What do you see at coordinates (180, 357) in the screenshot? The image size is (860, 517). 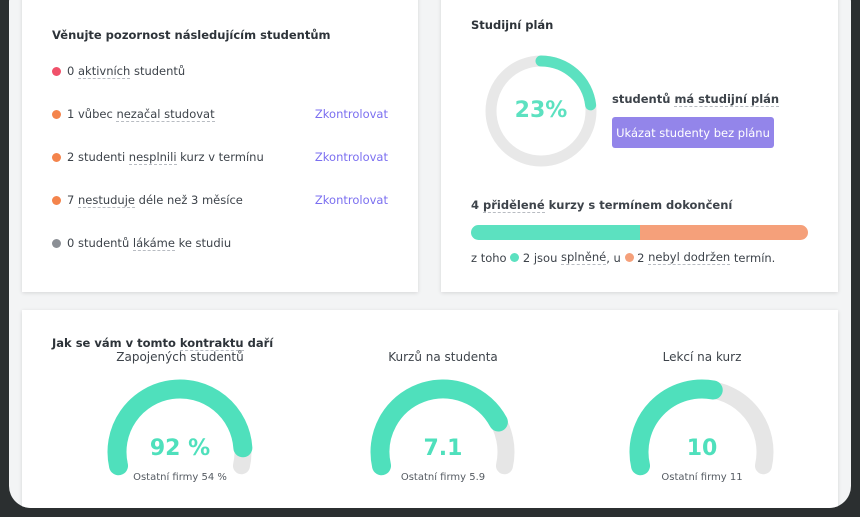 I see `gauge-title: Zapojených studentů` at bounding box center [180, 357].